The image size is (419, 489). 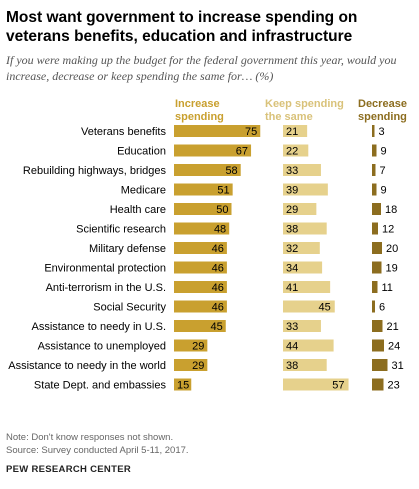 I want to click on value-label-decrease: 6, so click(x=382, y=308).